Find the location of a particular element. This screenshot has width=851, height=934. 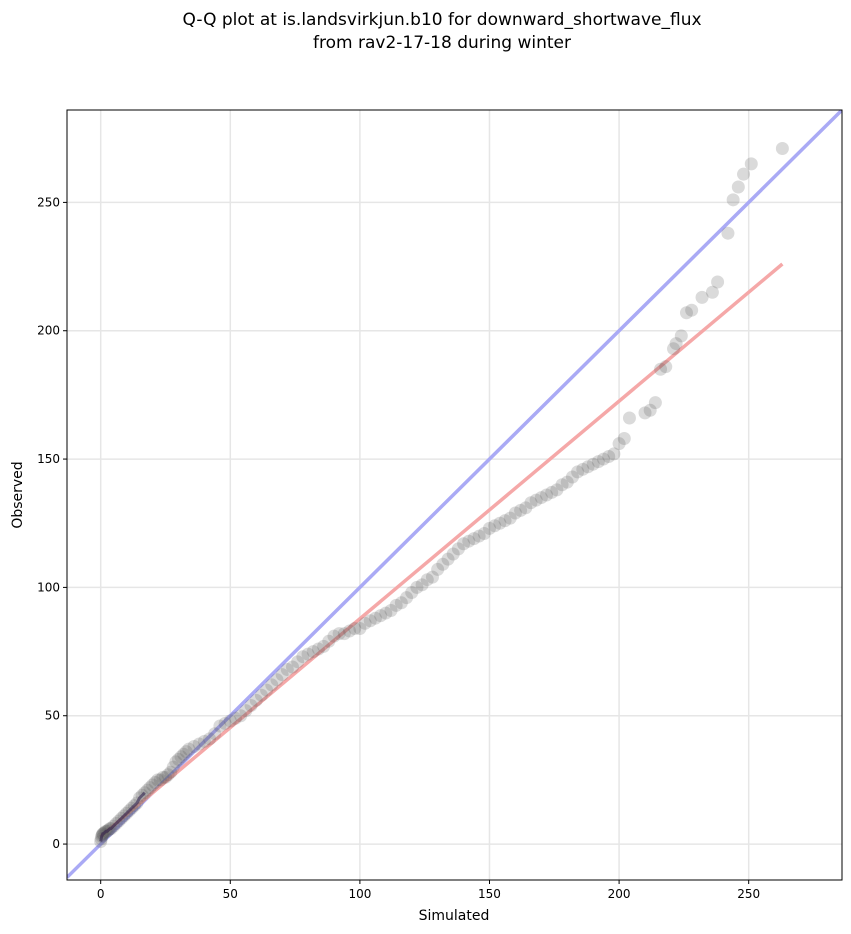

x-tick-label: 250 is located at coordinates (748, 894).